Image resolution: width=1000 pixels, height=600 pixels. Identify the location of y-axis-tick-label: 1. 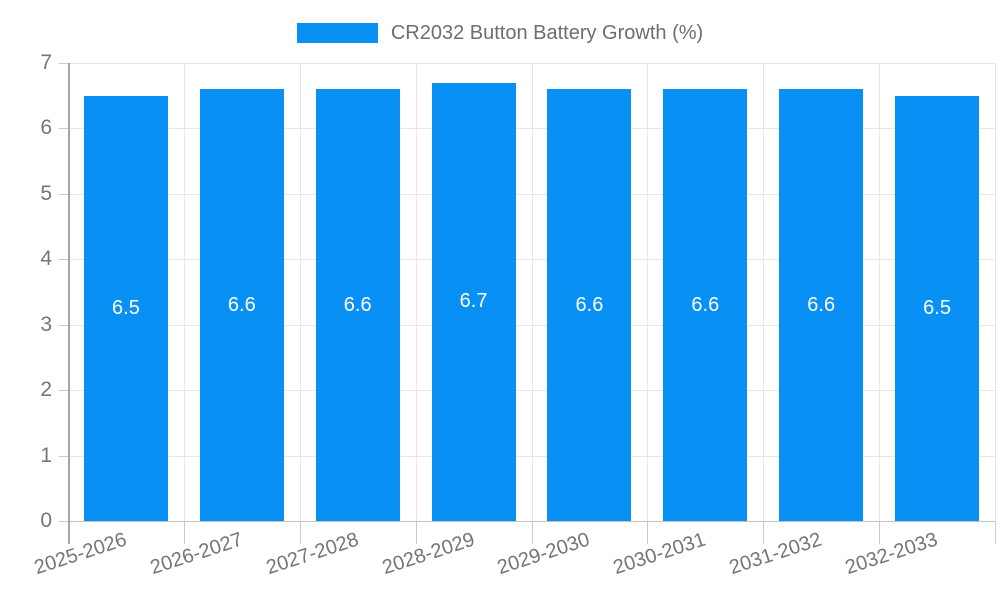
(46, 455).